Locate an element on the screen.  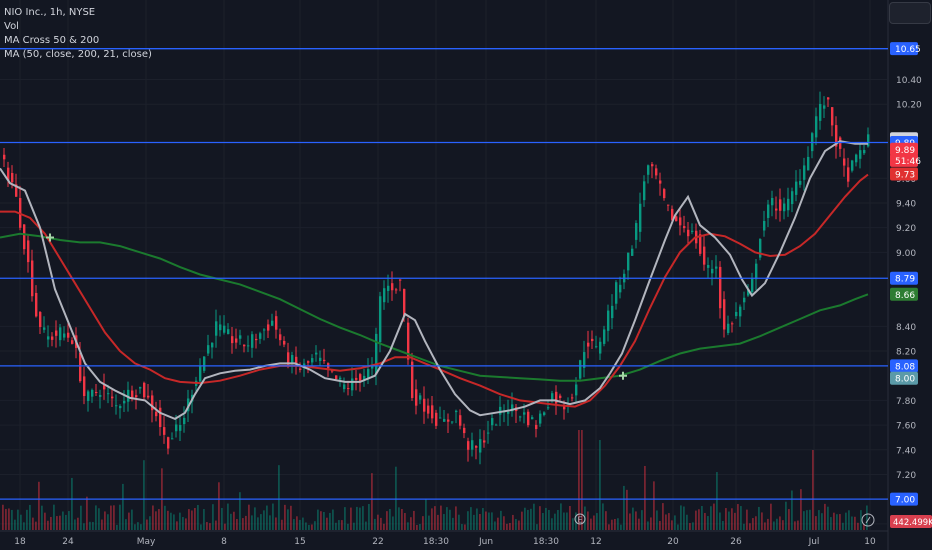
top-right-box is located at coordinates (910, 13).